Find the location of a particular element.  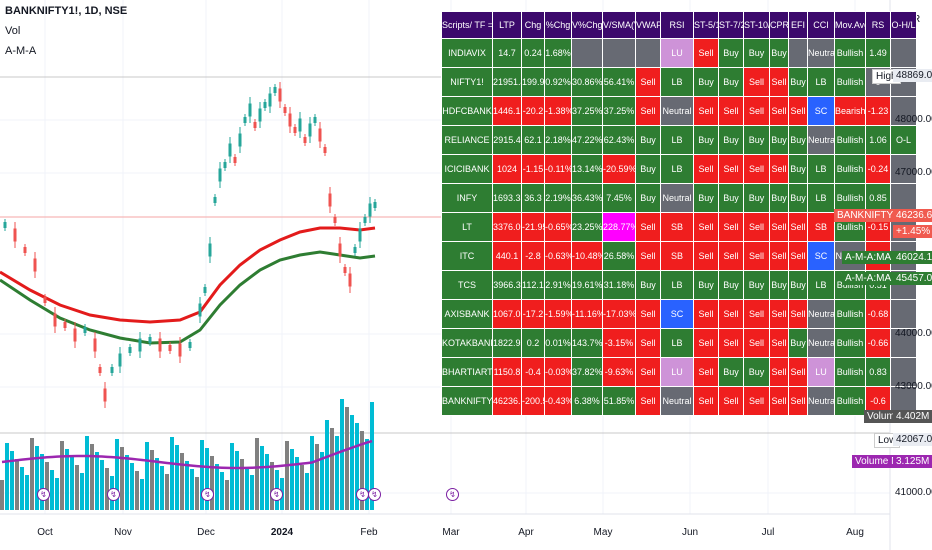

table-cell: 1067.05 is located at coordinates (507, 314).